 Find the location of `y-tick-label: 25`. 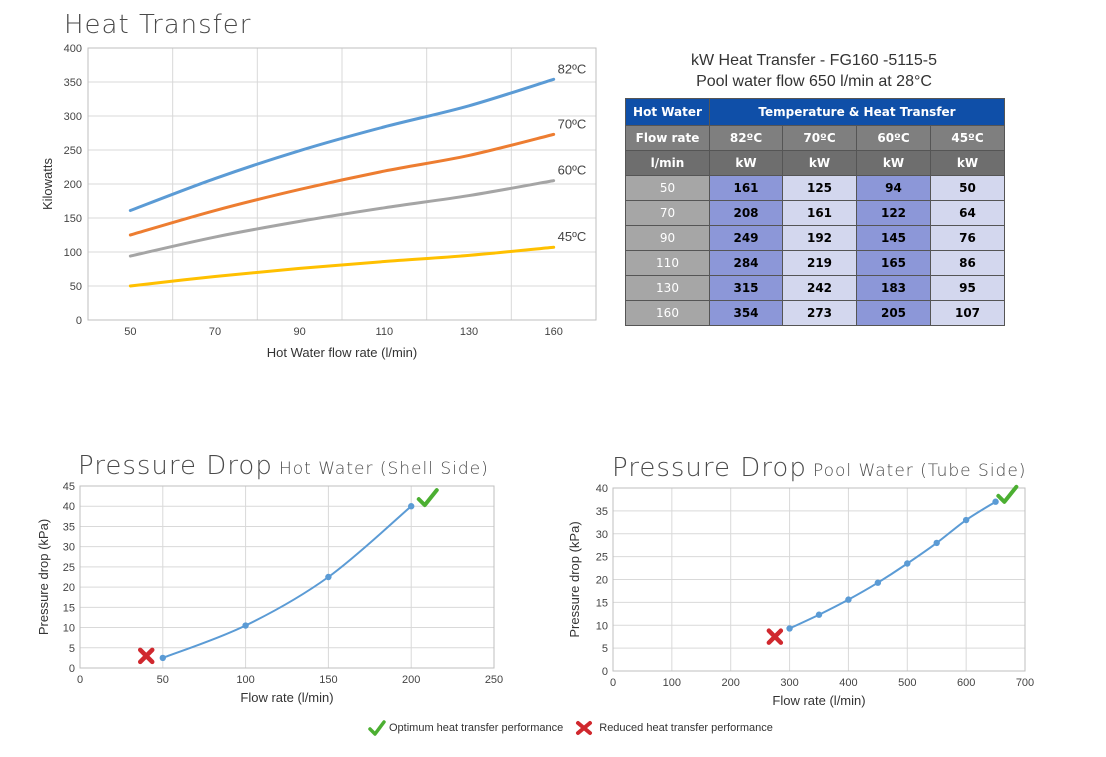

y-tick-label: 25 is located at coordinates (602, 558).